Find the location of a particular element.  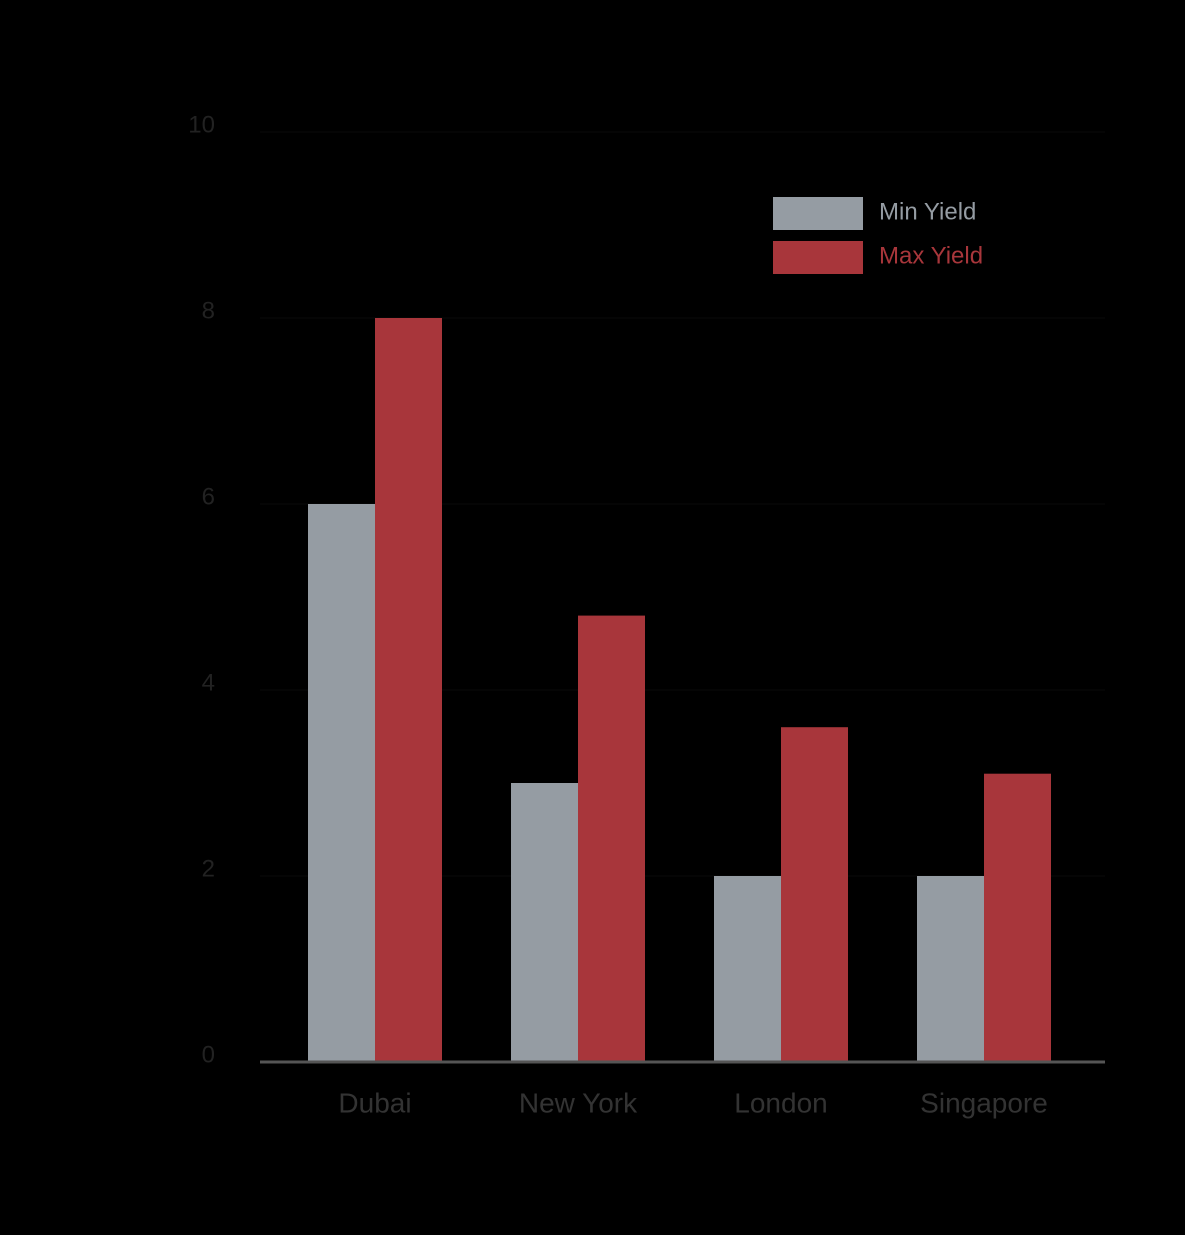

legend-label: Min Yield is located at coordinates (927, 211).